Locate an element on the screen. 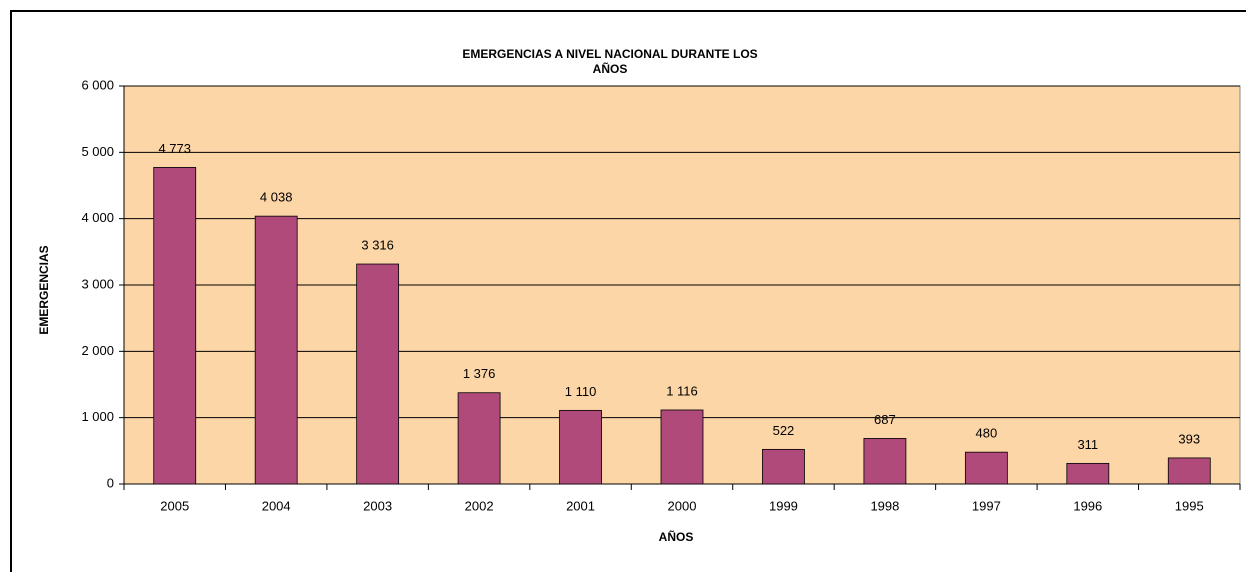  data-label: 393 is located at coordinates (1189, 438).